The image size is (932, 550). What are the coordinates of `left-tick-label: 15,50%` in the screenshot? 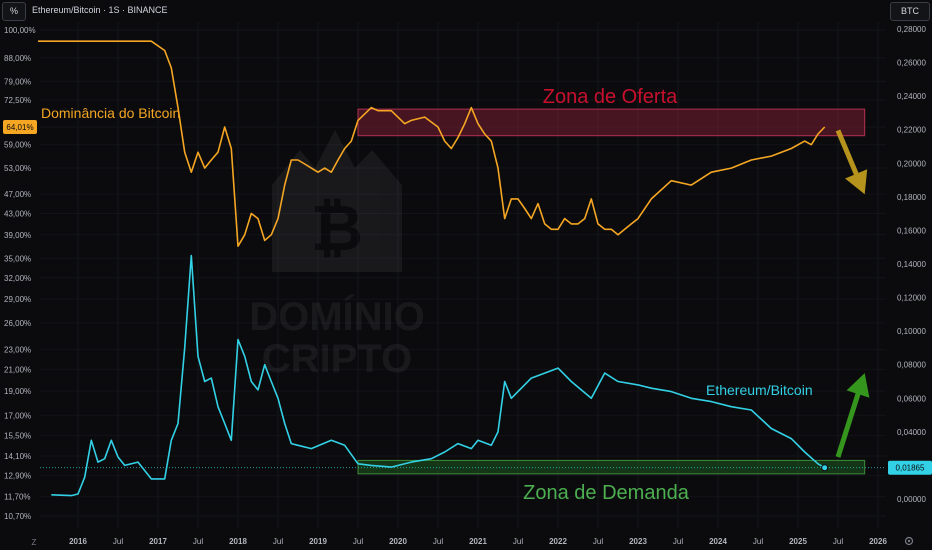 It's located at (17, 435).